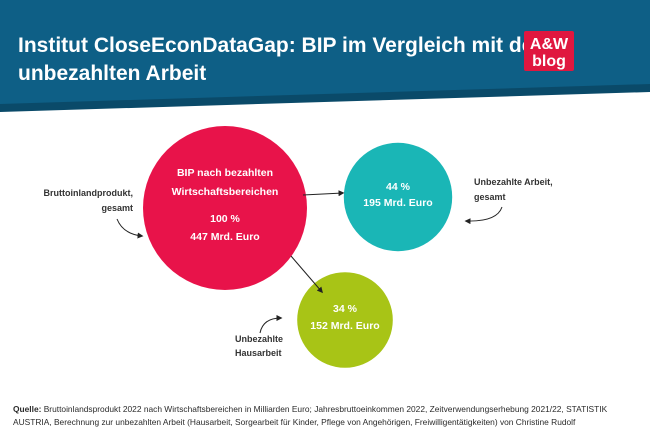 The width and height of the screenshot is (650, 433). I want to click on connector-arrow-bip-green, so click(306, 274).